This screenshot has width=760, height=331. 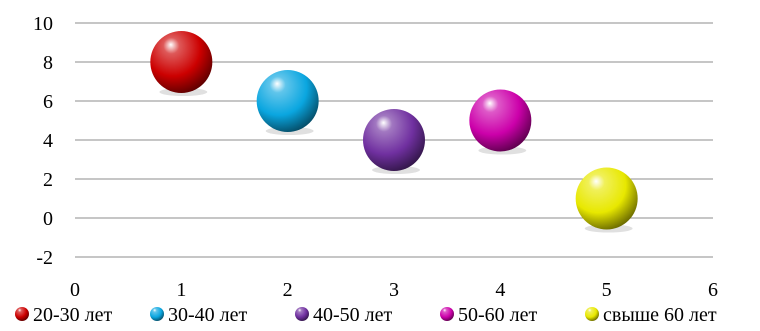 I want to click on x-axis-ticks: 0 1 2 3 4 5 6, so click(x=394, y=290).